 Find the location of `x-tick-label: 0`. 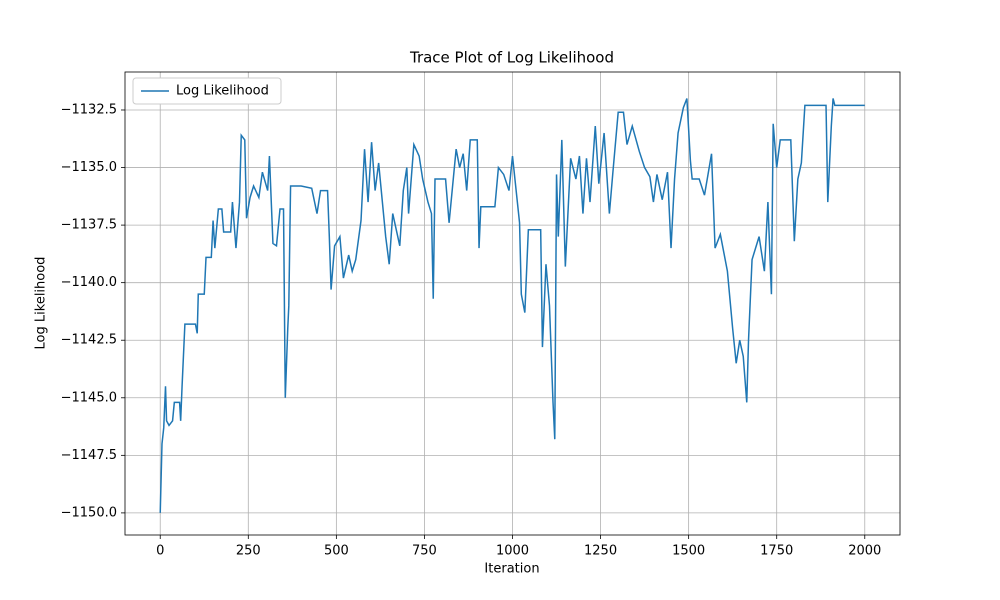

x-tick-label: 0 is located at coordinates (160, 551).